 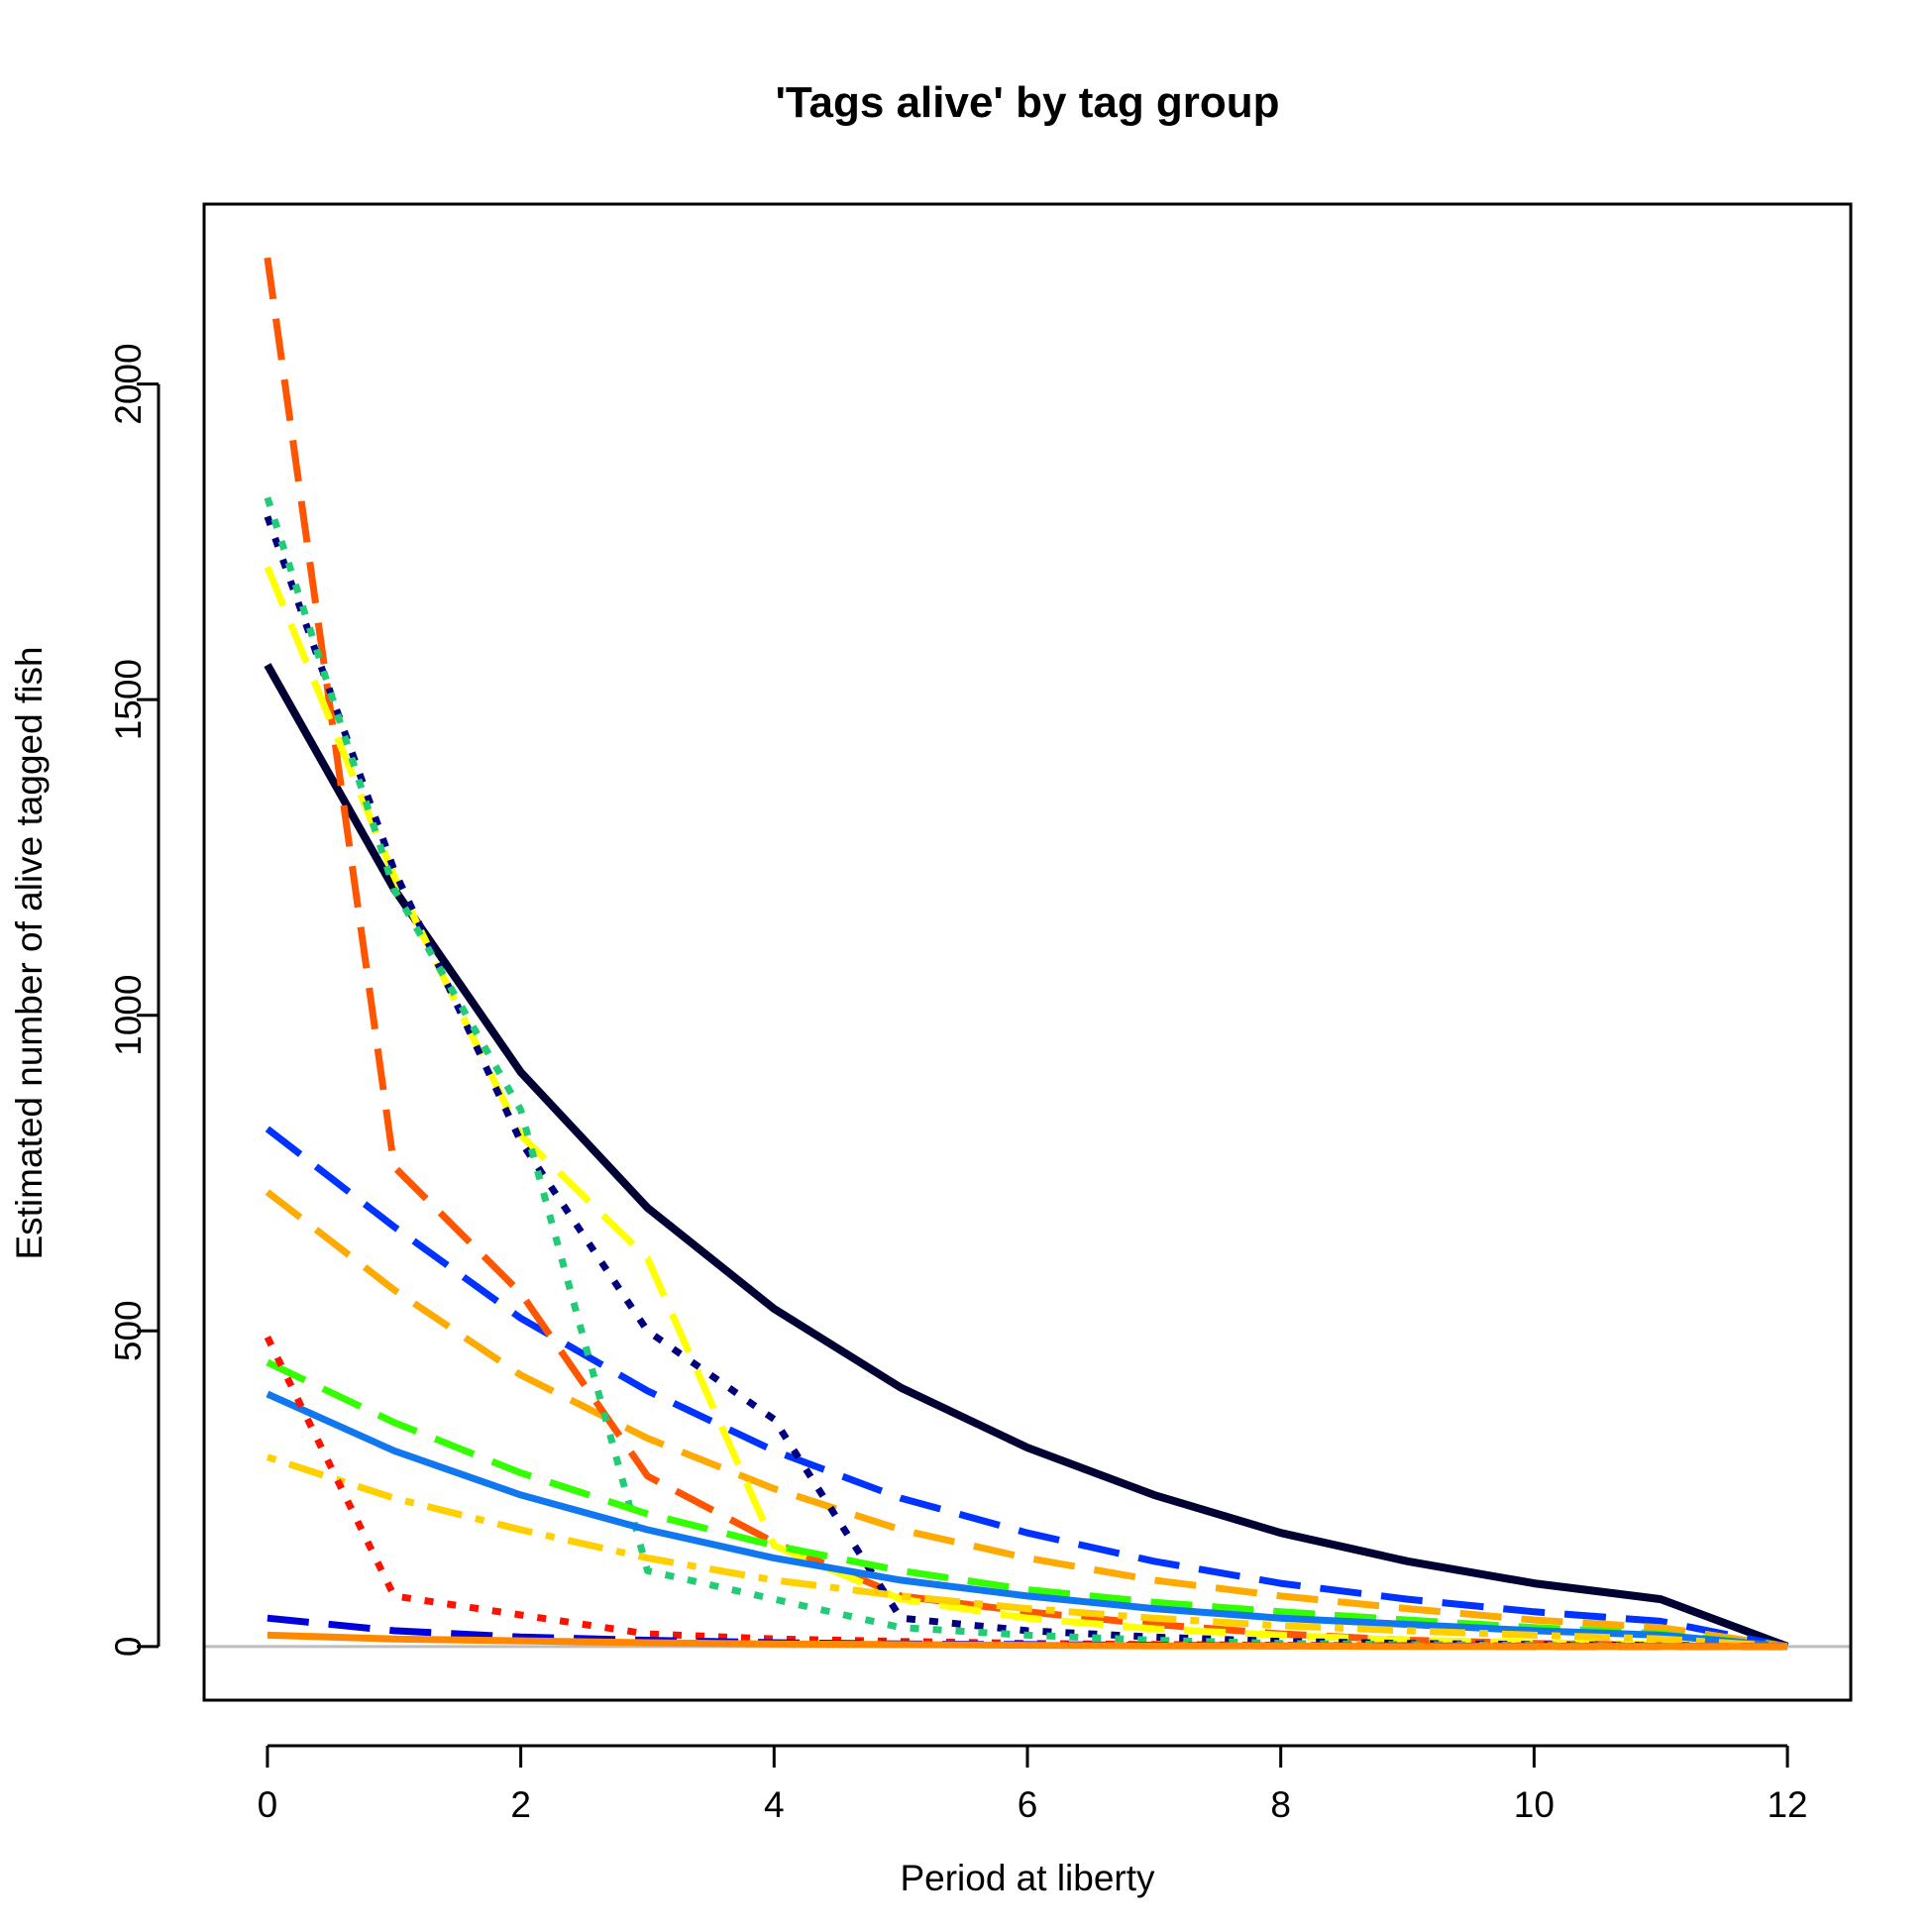 What do you see at coordinates (1027, 1878) in the screenshot?
I see `x-axis-label: Period at liberty` at bounding box center [1027, 1878].